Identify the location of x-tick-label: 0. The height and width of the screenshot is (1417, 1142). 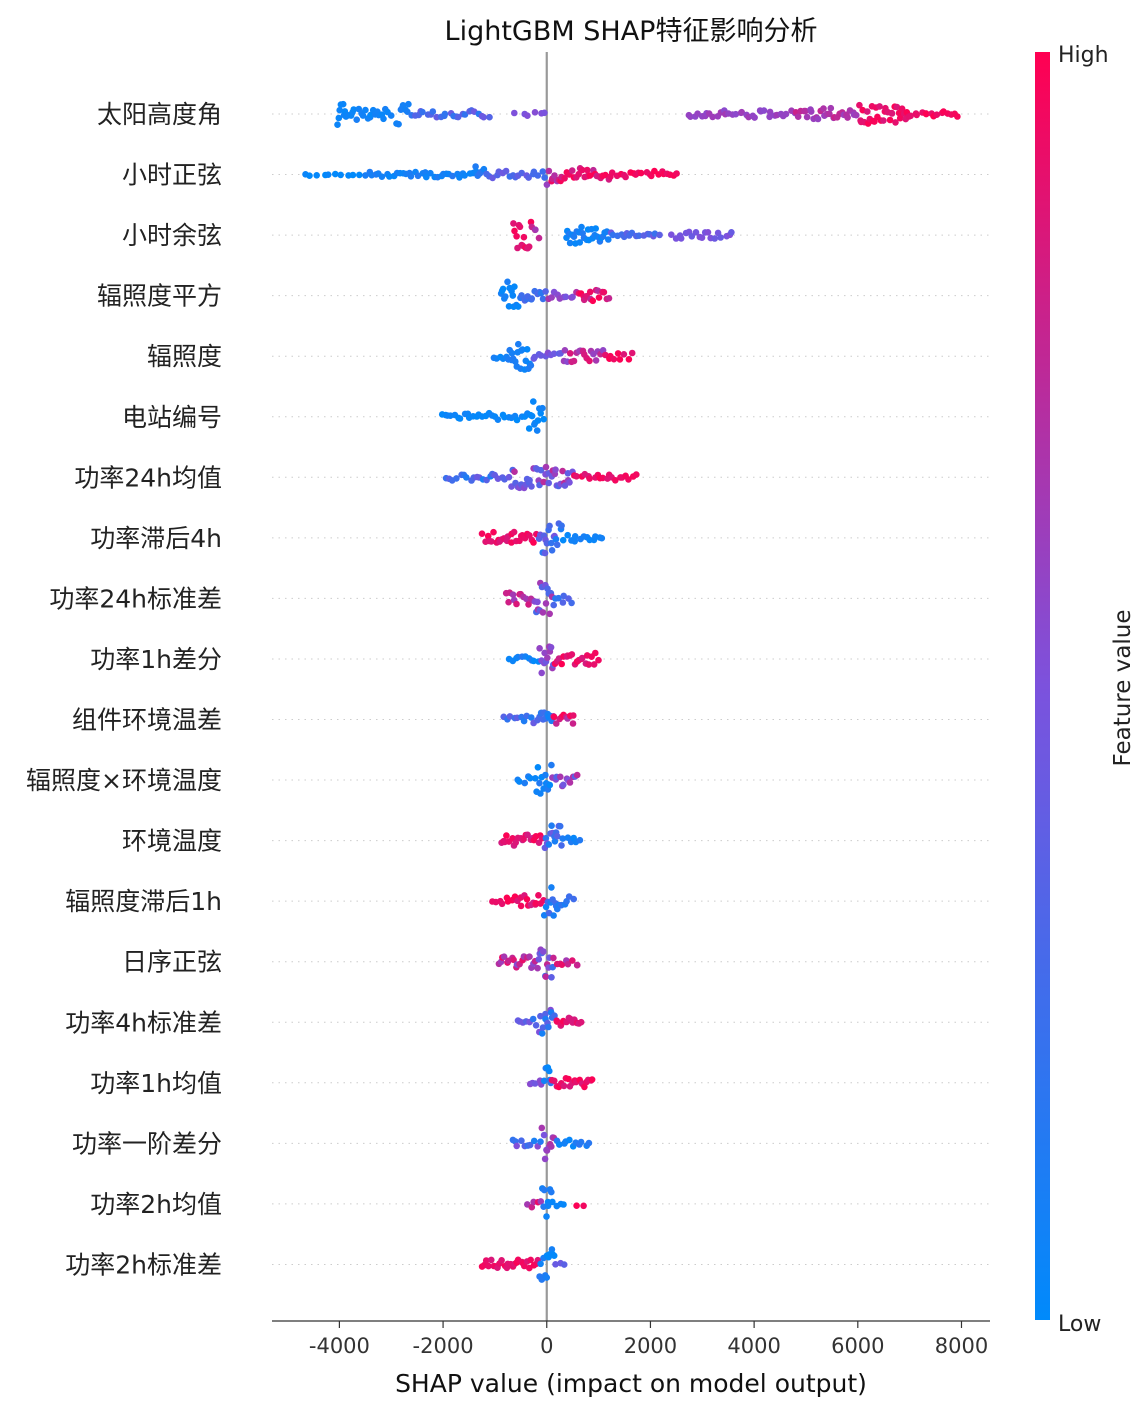
(546, 1346).